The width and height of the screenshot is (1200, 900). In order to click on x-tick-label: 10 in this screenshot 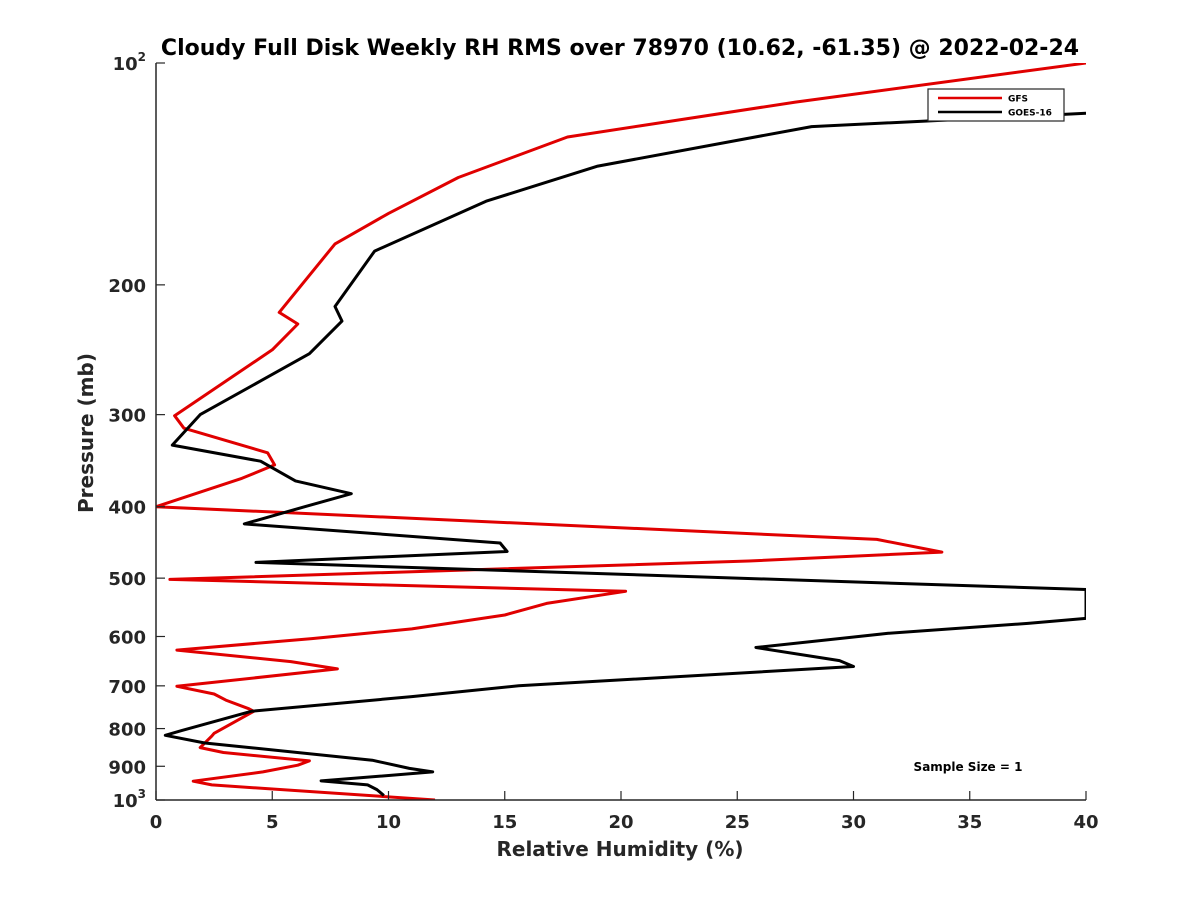, I will do `click(388, 822)`.